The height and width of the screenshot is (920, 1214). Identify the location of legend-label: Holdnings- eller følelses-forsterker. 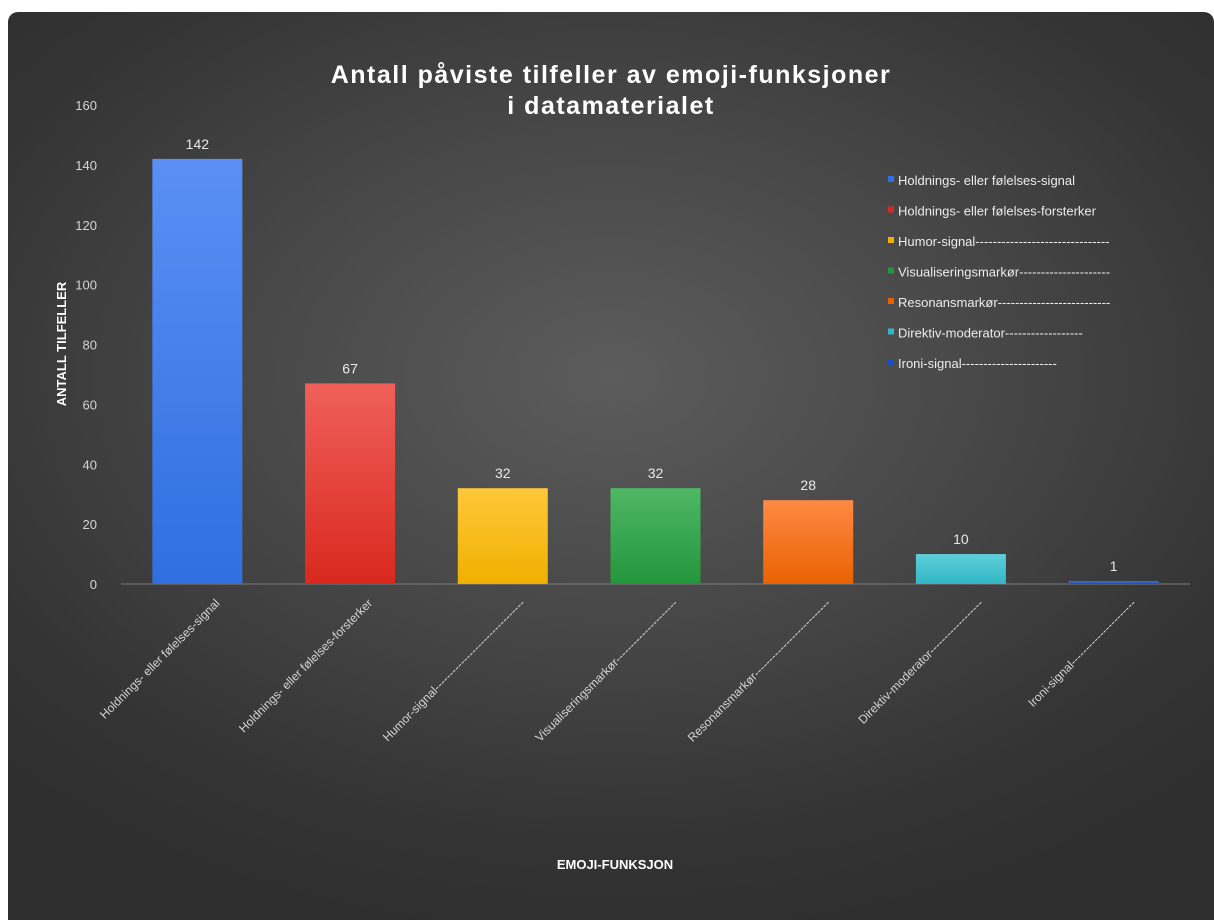
(997, 211).